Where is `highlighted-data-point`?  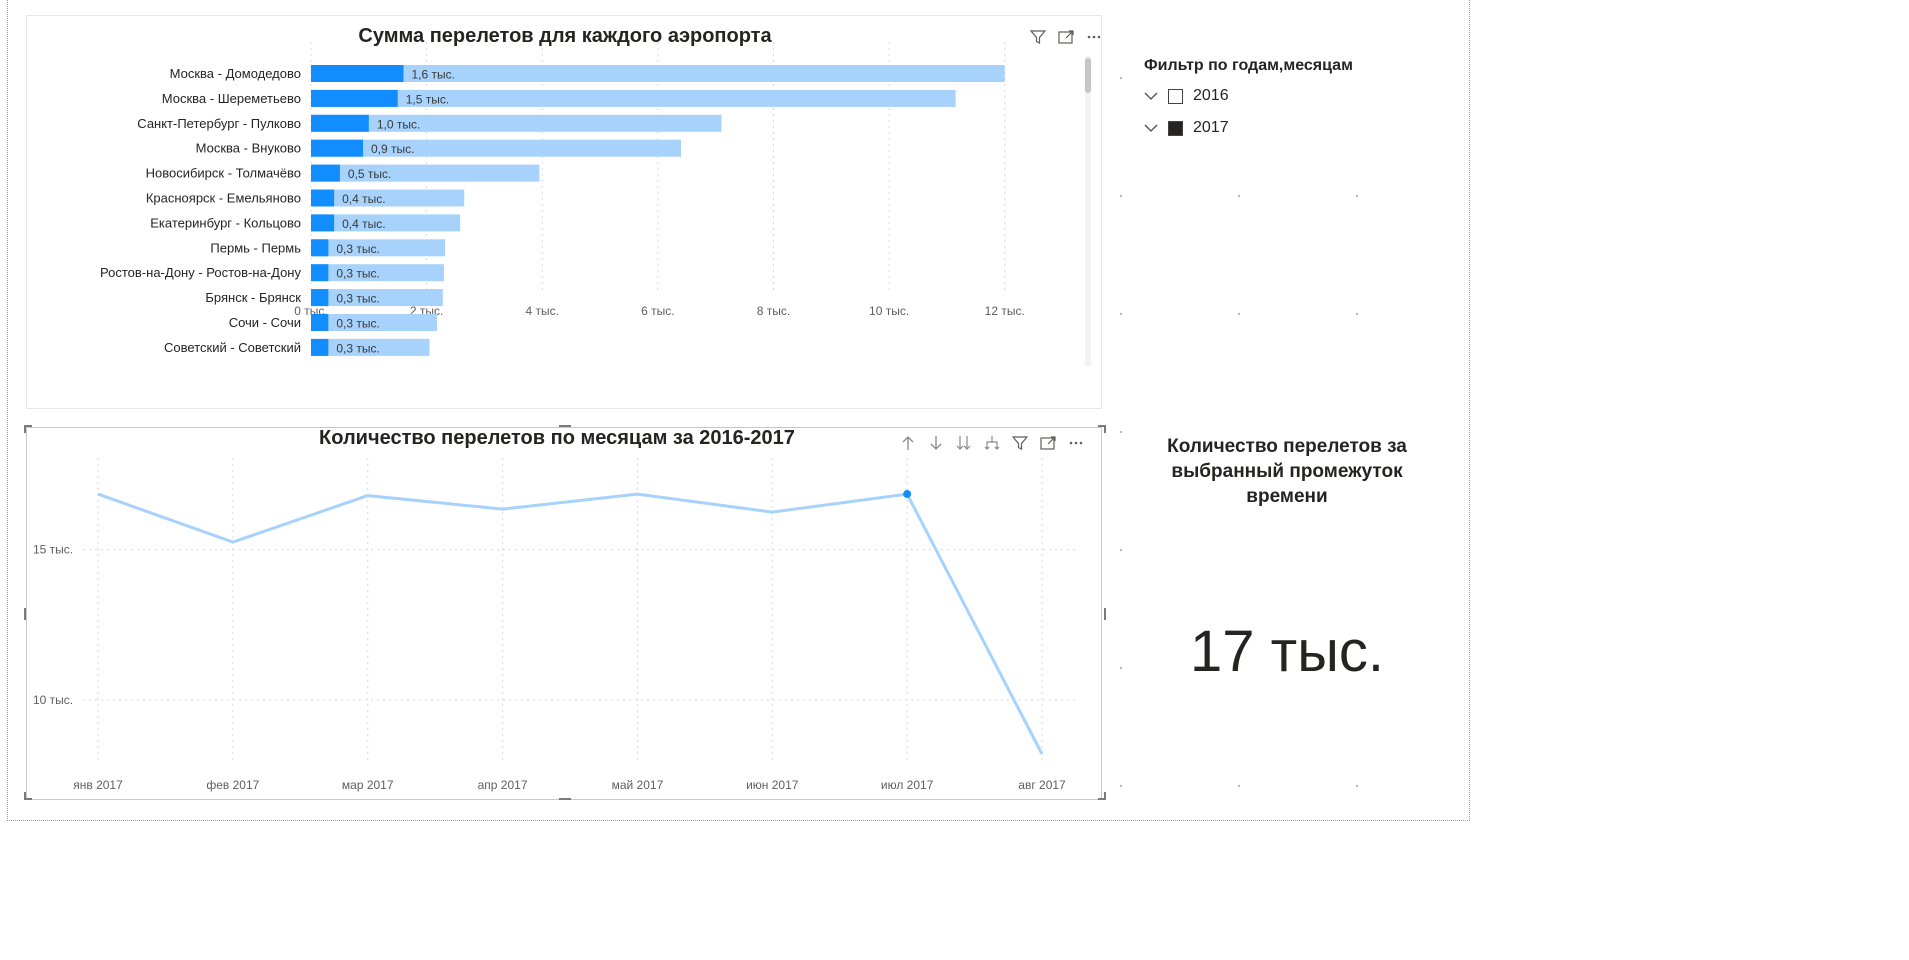 highlighted-data-point is located at coordinates (907, 494).